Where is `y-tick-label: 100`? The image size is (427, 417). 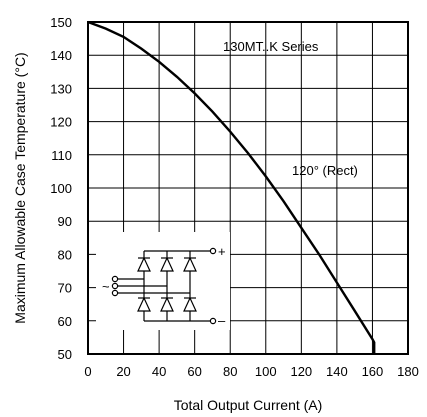 y-tick-label: 100 is located at coordinates (61, 188).